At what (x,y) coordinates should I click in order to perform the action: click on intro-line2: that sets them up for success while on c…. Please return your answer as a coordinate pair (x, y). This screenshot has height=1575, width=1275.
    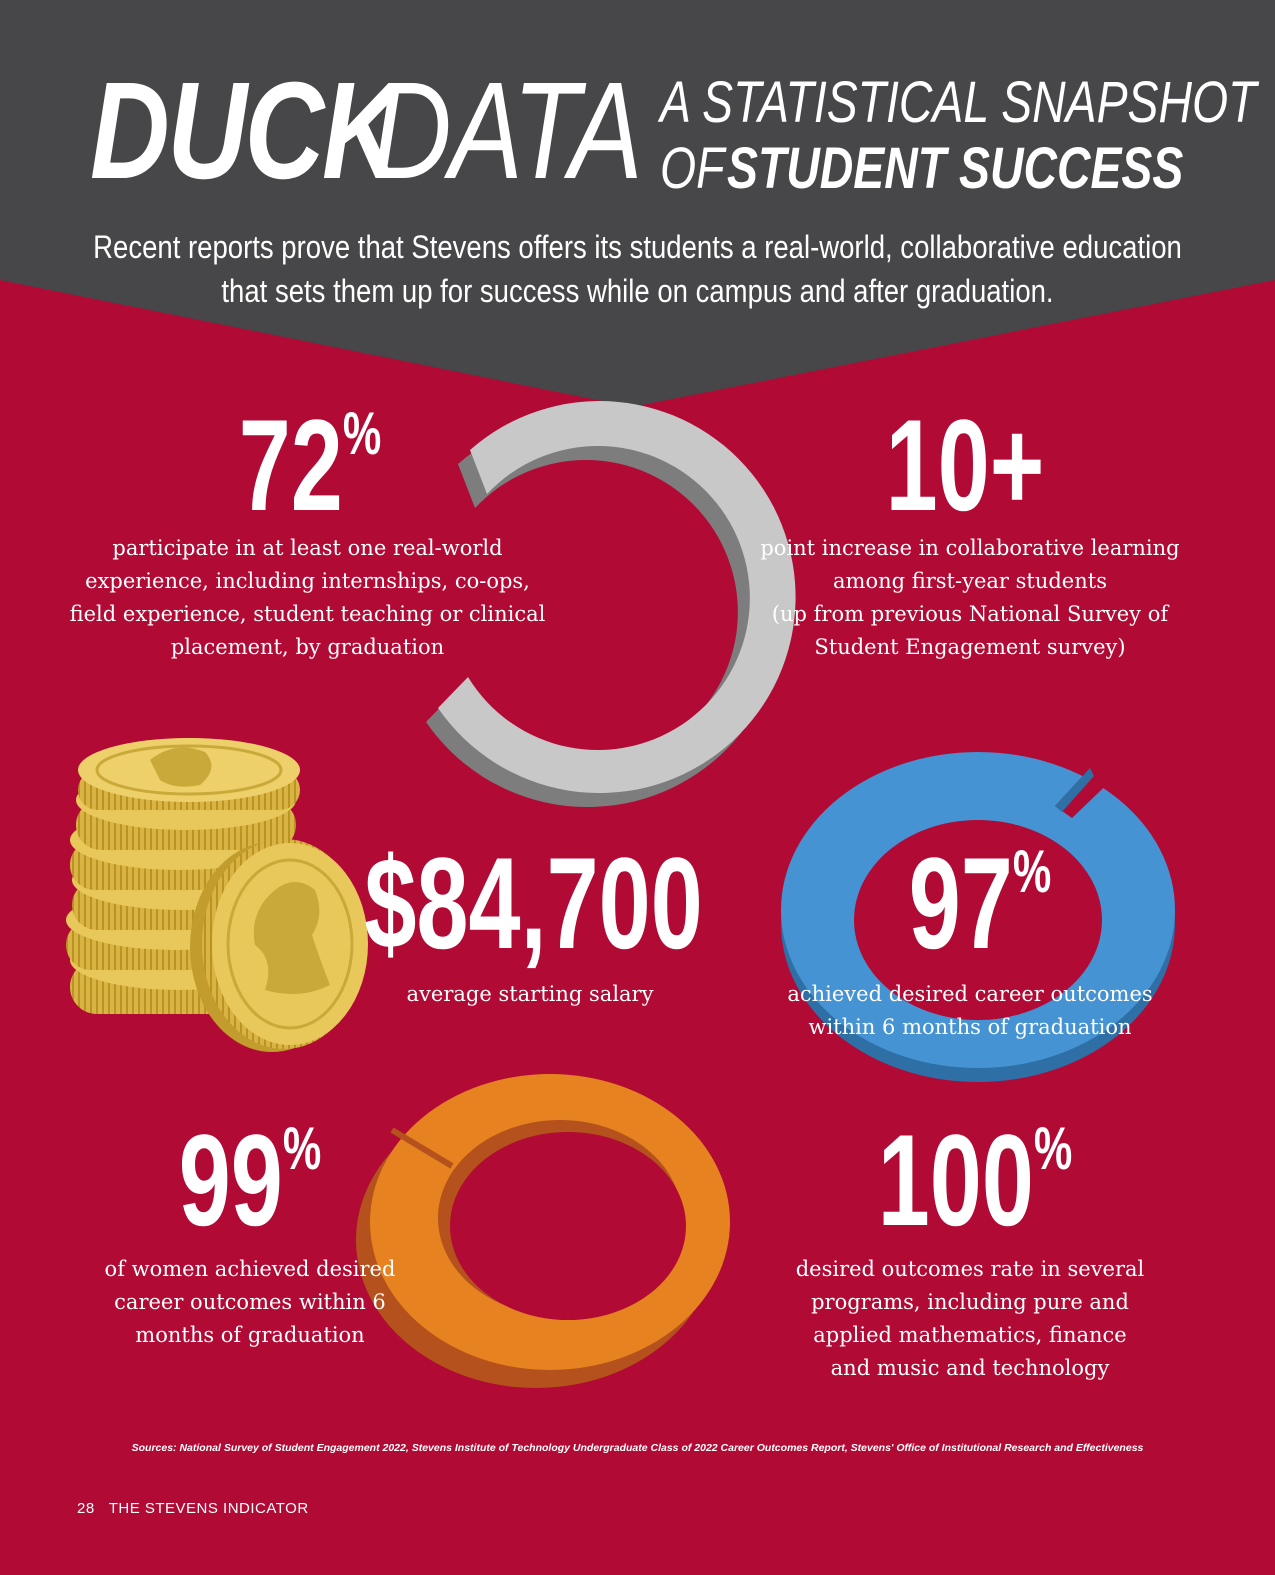
    Looking at the image, I should click on (637, 291).